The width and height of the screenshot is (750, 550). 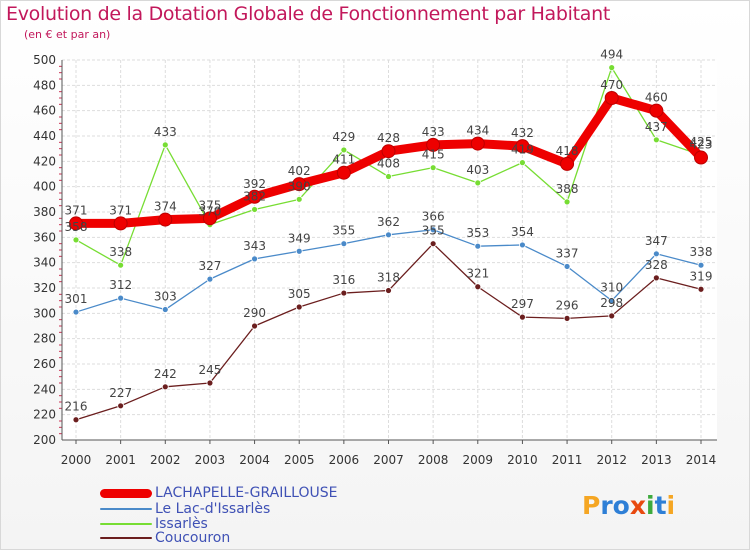 I want to click on x-tick-label: 2012, so click(x=611, y=460).